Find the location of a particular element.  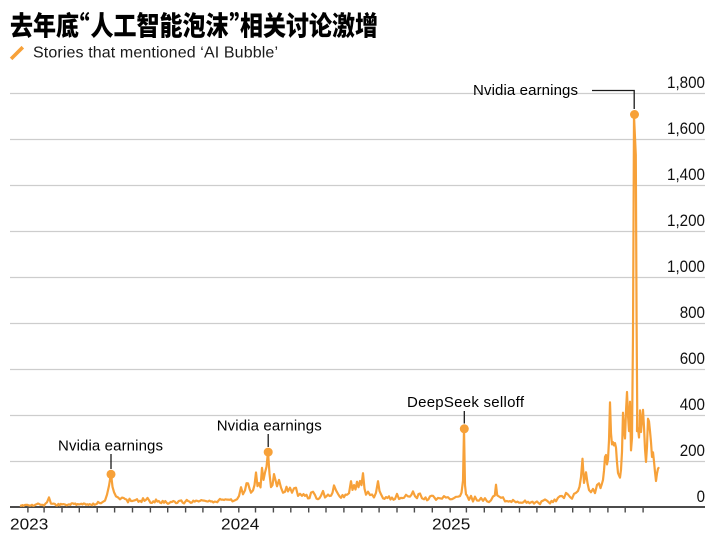

svg-text: 600 is located at coordinates (692, 358).